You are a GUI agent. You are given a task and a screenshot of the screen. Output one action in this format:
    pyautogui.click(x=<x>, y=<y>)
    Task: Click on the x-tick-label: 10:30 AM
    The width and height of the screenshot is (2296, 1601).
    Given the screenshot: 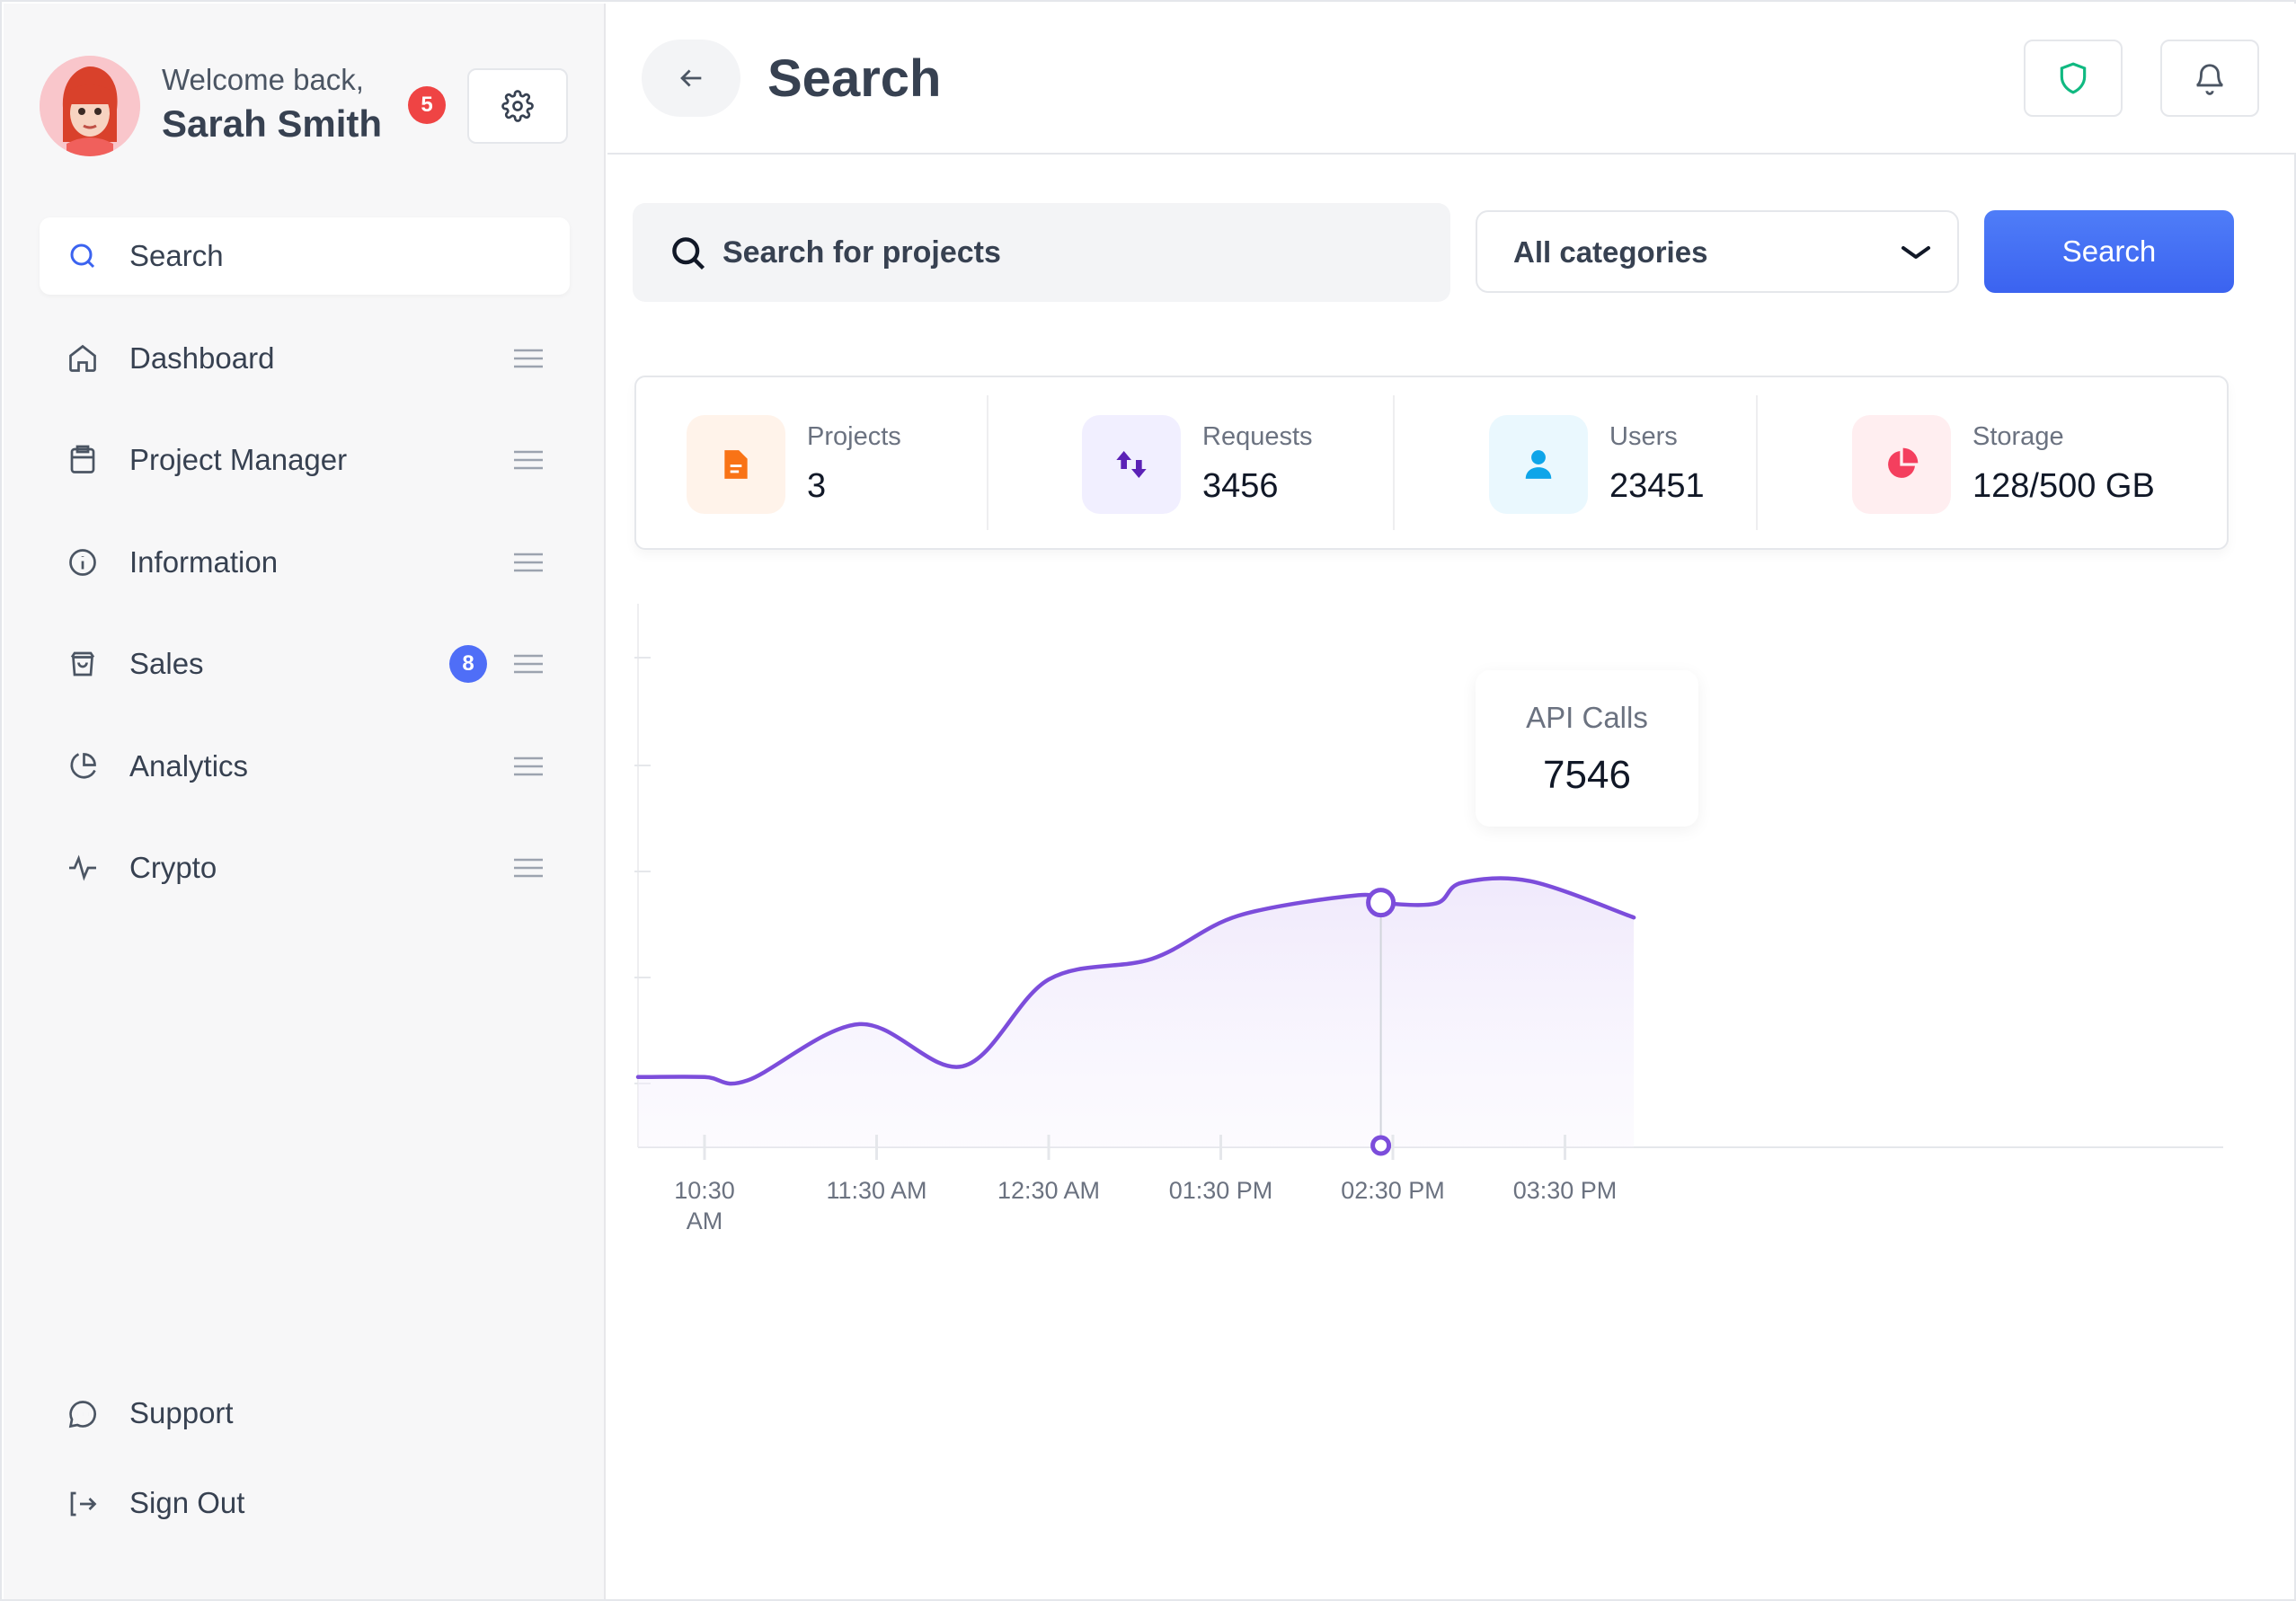 What is the action you would take?
    pyautogui.click(x=704, y=1205)
    